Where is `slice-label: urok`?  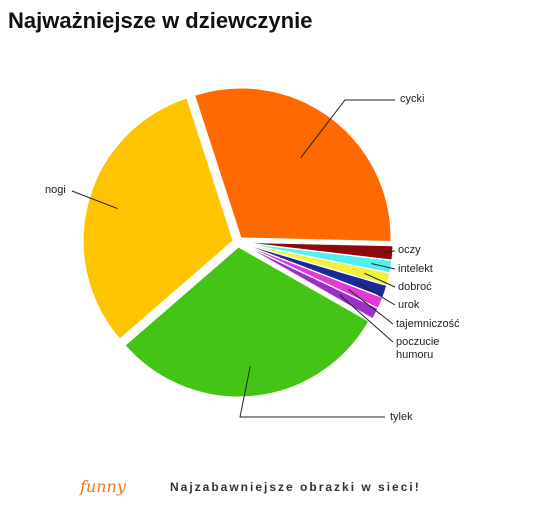
slice-label: urok is located at coordinates (409, 305).